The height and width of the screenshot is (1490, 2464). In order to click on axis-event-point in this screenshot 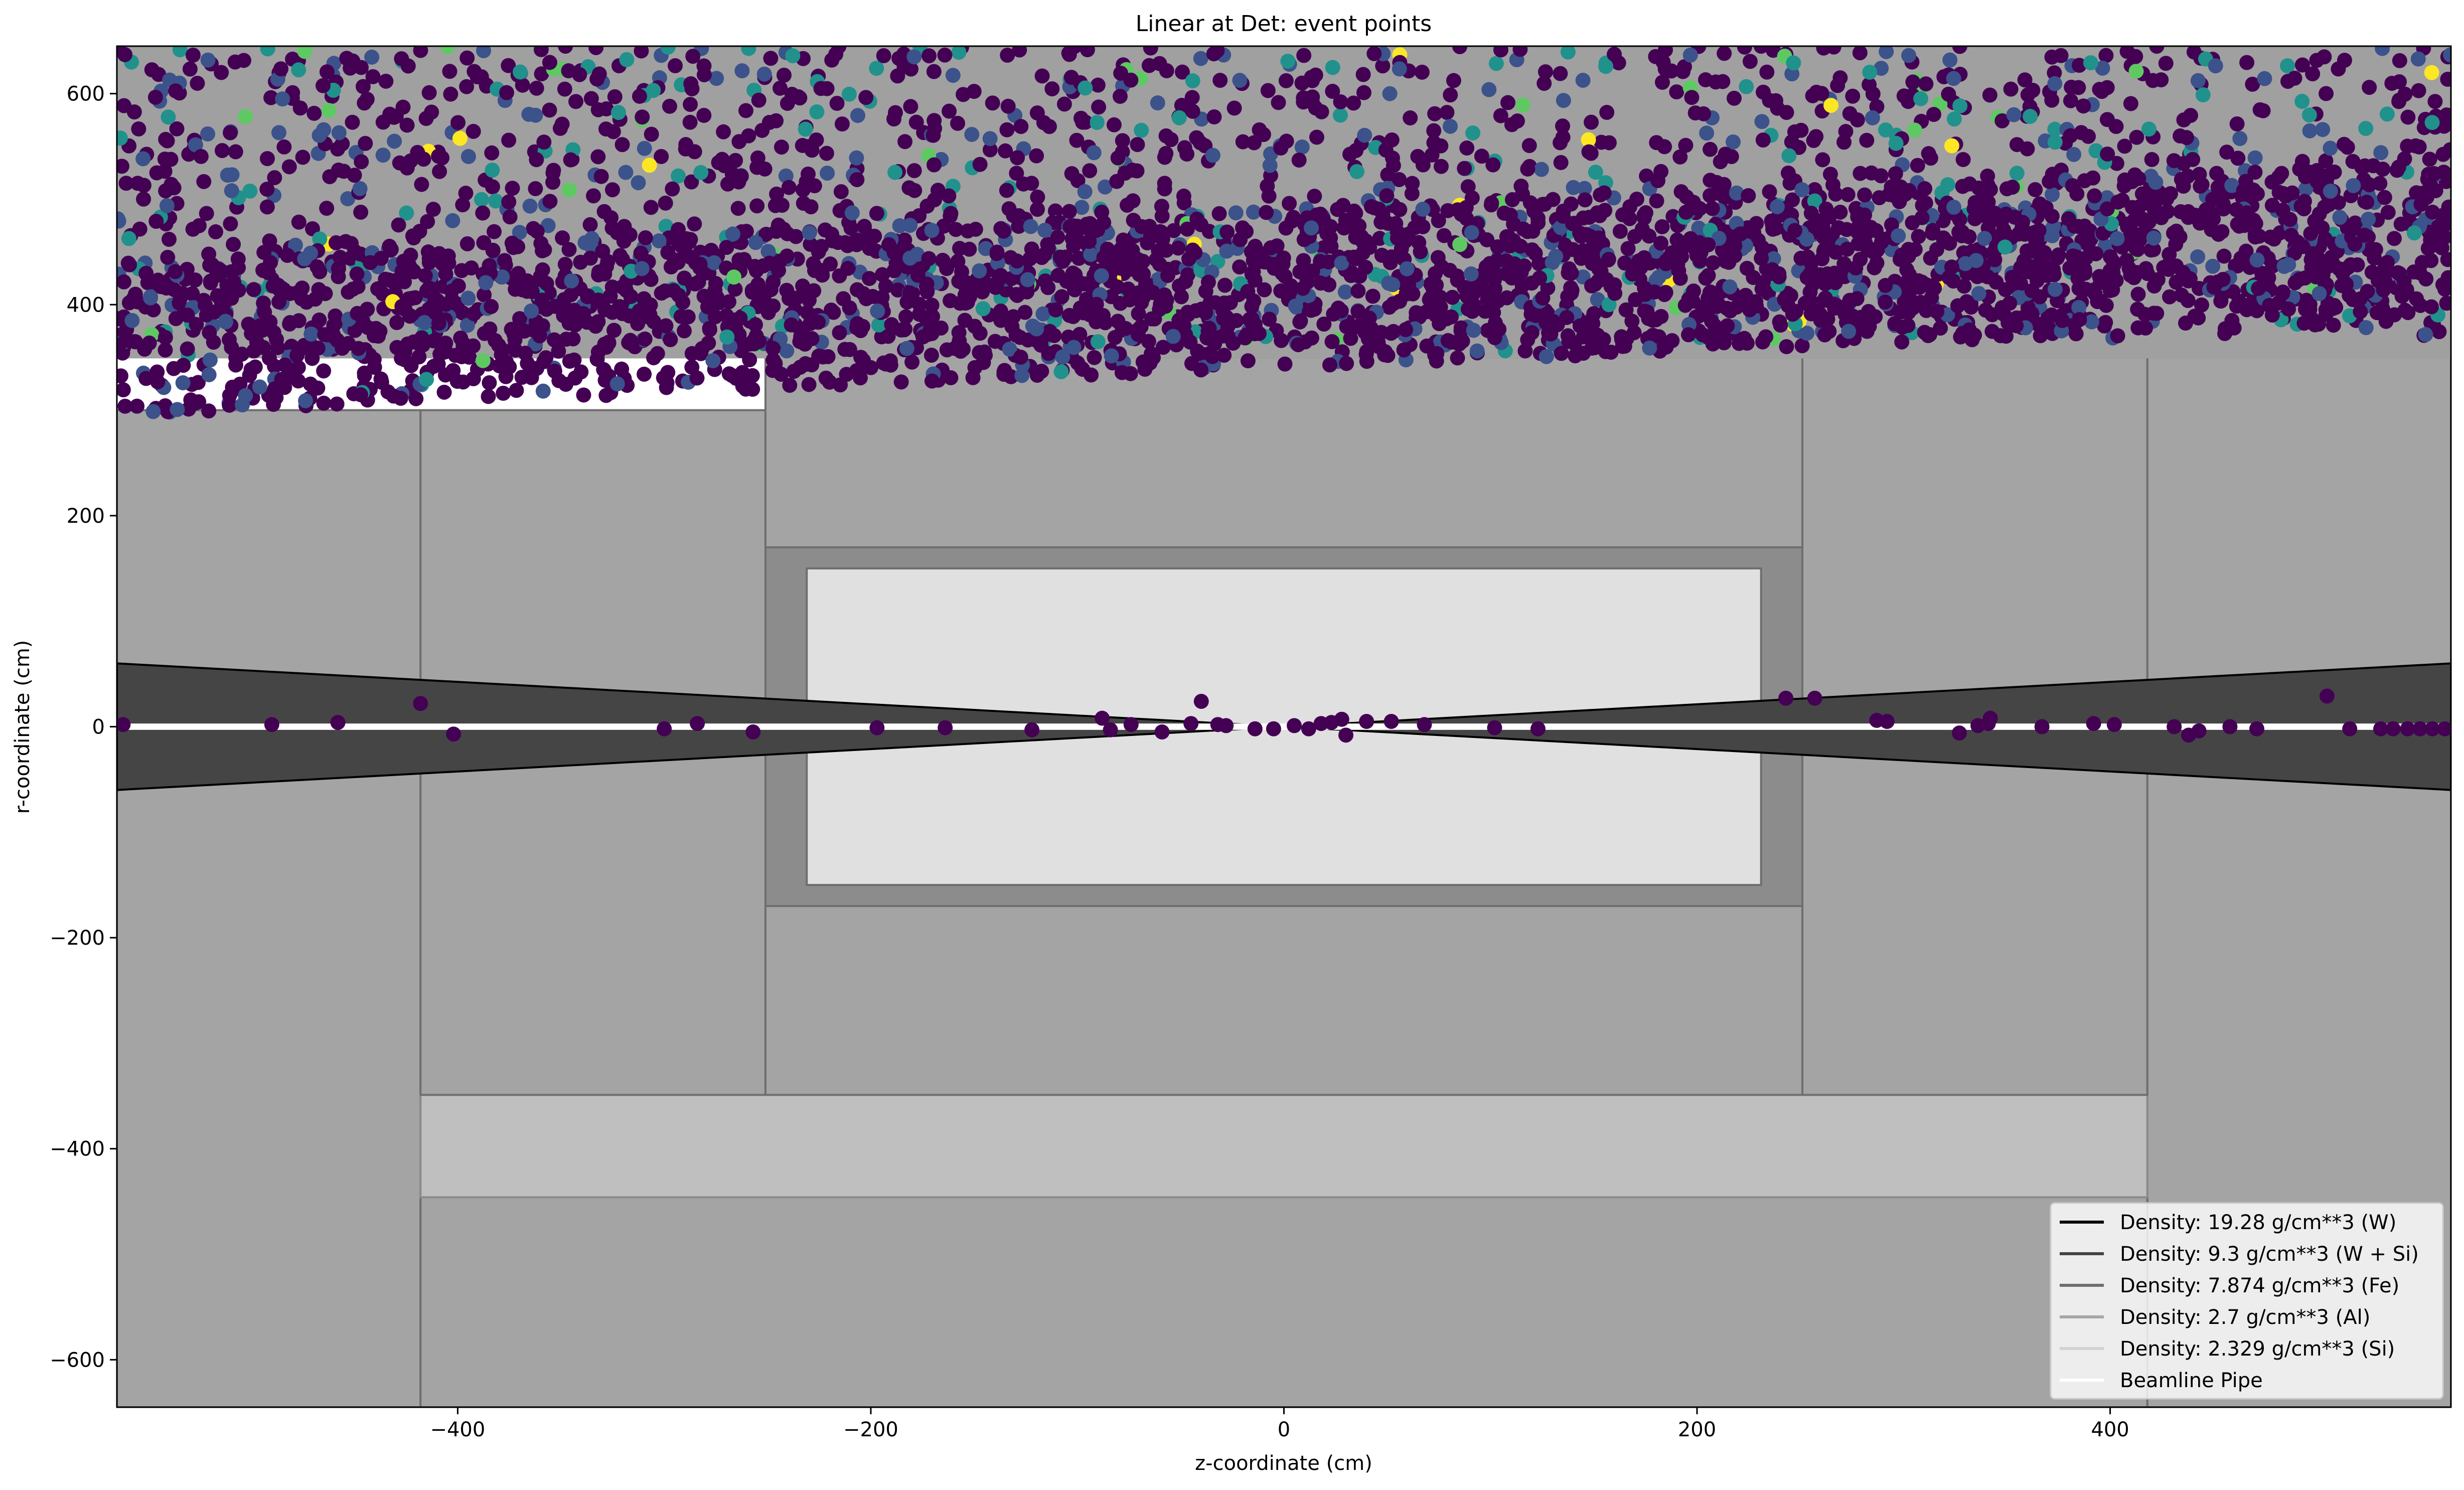, I will do `click(1494, 727)`.